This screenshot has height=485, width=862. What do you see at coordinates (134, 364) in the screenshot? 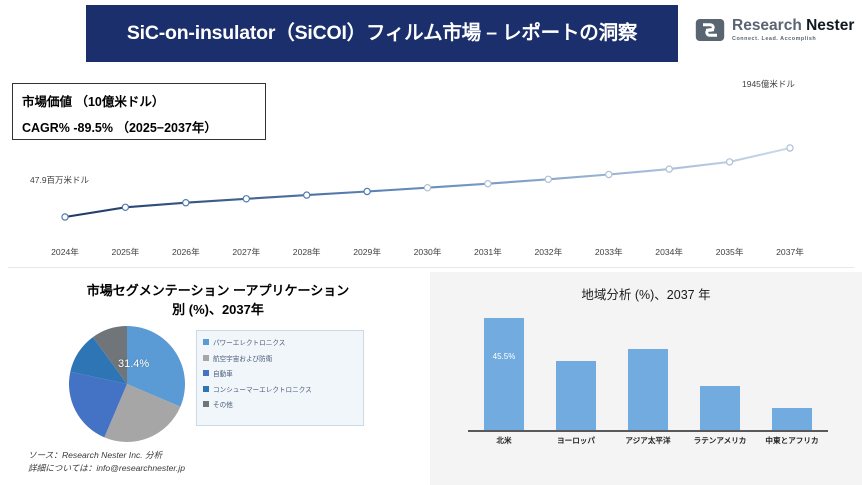
I see `pie-slice-value-label: 31.4%` at bounding box center [134, 364].